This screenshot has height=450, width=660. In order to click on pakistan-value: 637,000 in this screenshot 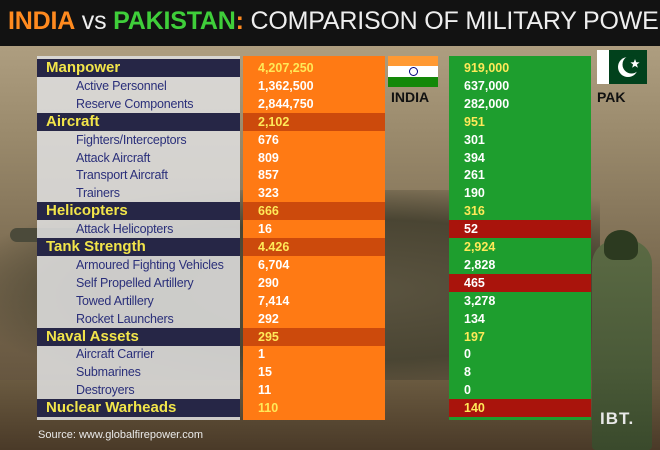, I will do `click(487, 86)`.